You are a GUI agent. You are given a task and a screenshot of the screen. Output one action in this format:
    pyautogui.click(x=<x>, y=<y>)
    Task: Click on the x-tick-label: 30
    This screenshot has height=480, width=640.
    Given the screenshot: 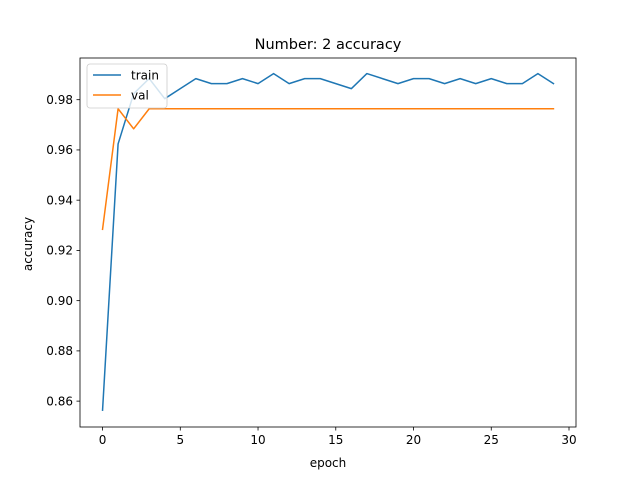 What is the action you would take?
    pyautogui.click(x=568, y=440)
    